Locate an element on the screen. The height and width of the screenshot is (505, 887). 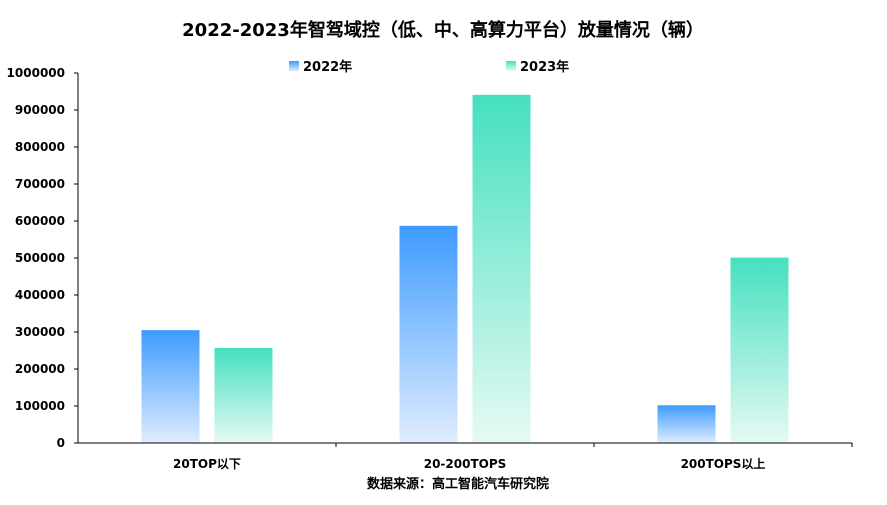
x-tick-label: 20TOP以下 is located at coordinates (207, 464).